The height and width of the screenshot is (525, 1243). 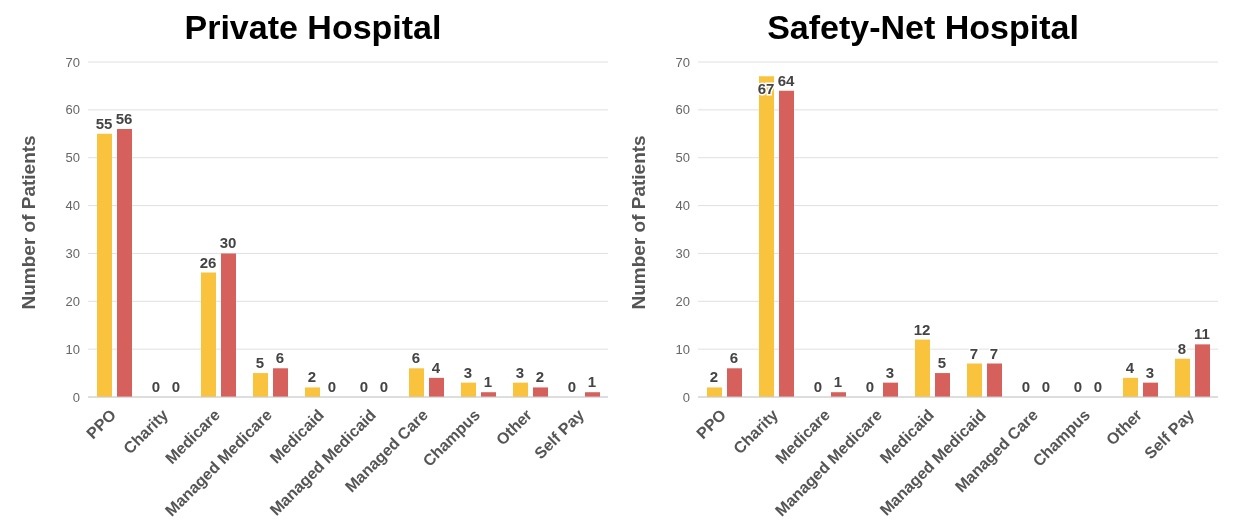 I want to click on data-label: 56, so click(x=124, y=118).